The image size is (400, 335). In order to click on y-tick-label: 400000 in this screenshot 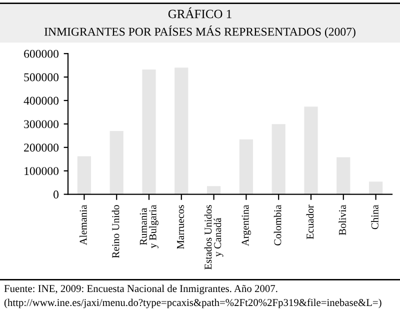, I will do `click(41, 100)`.